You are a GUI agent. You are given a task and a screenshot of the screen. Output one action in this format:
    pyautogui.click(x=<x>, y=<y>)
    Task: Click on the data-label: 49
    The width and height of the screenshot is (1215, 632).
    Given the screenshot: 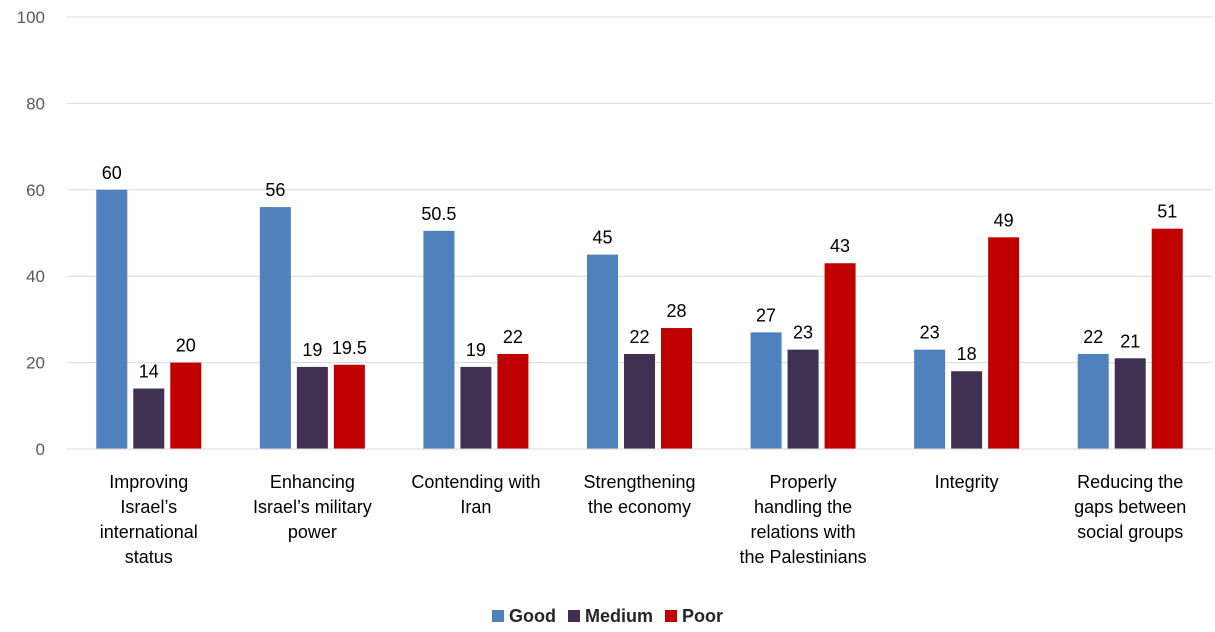 What is the action you would take?
    pyautogui.click(x=1004, y=220)
    